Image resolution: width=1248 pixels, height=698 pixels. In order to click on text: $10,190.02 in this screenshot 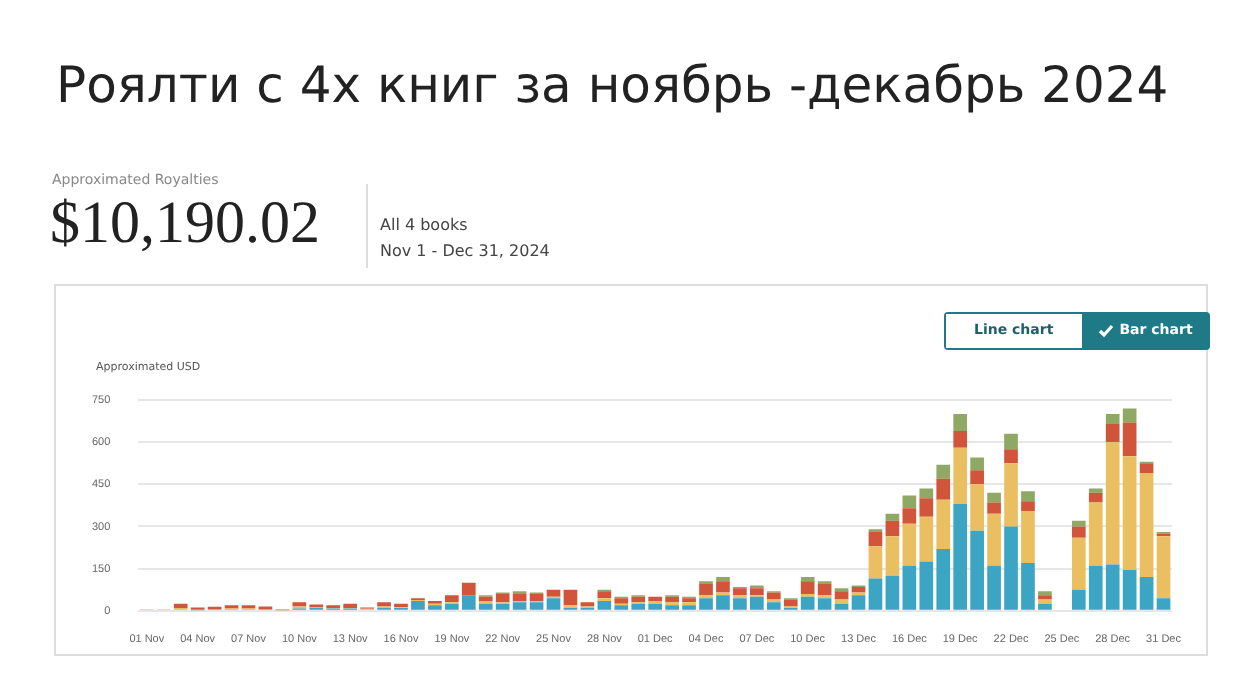, I will do `click(185, 224)`.